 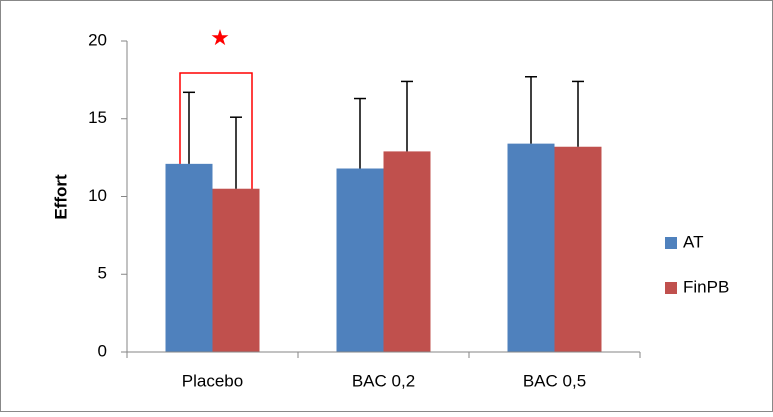 I want to click on x-tick-label: Placebo, so click(x=212, y=380).